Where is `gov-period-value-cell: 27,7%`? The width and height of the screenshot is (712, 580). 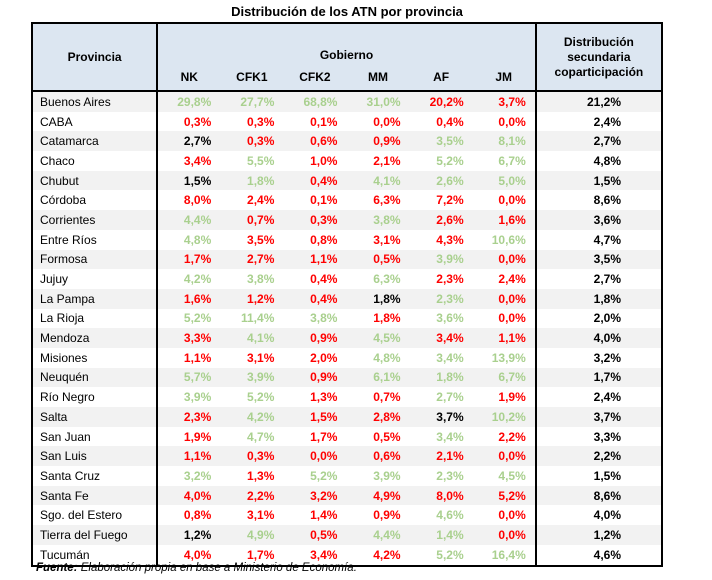
gov-period-value-cell: 27,7% is located at coordinates (257, 101).